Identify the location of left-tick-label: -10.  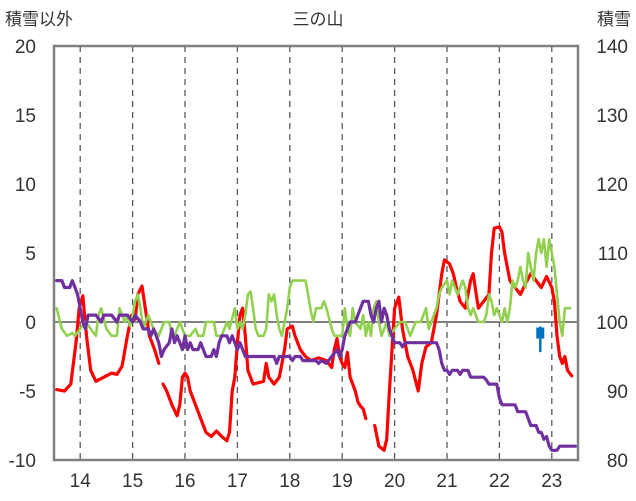
(22, 461).